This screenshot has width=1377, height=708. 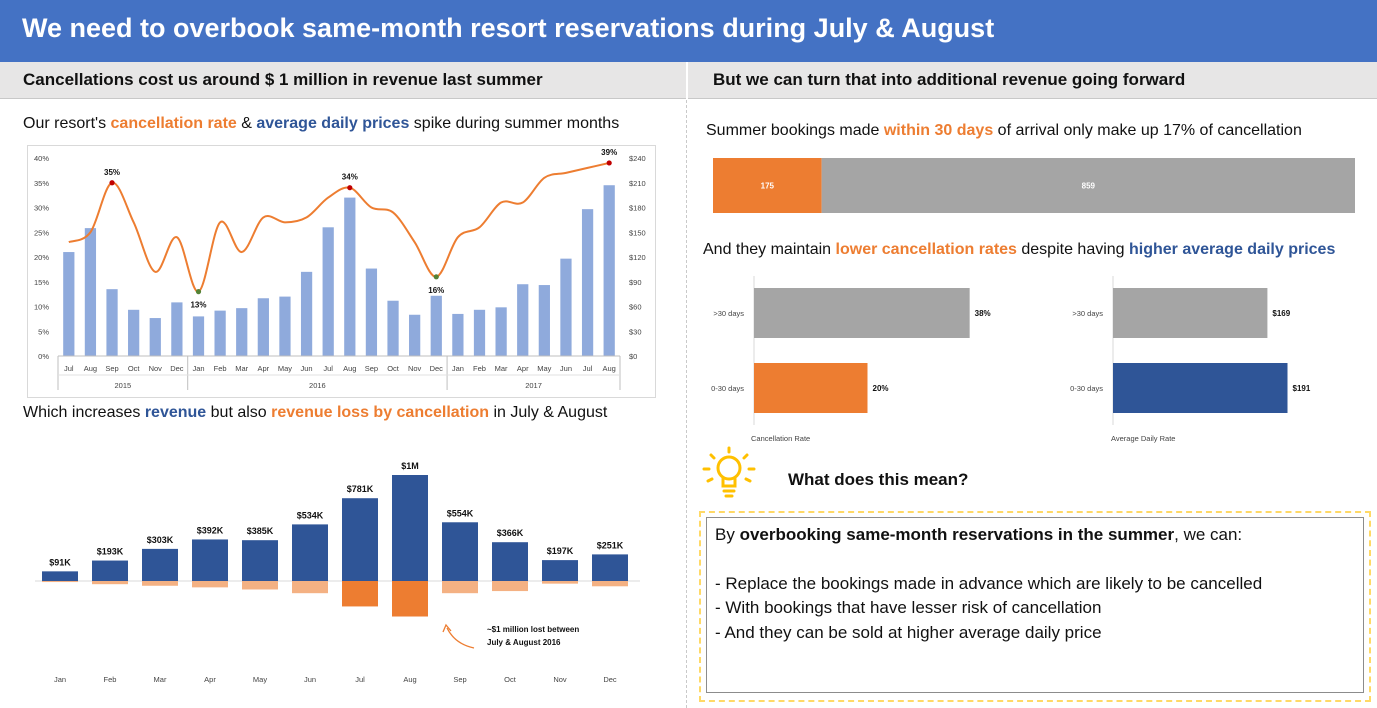 What do you see at coordinates (156, 368) in the screenshot?
I see `month-tick: Nov` at bounding box center [156, 368].